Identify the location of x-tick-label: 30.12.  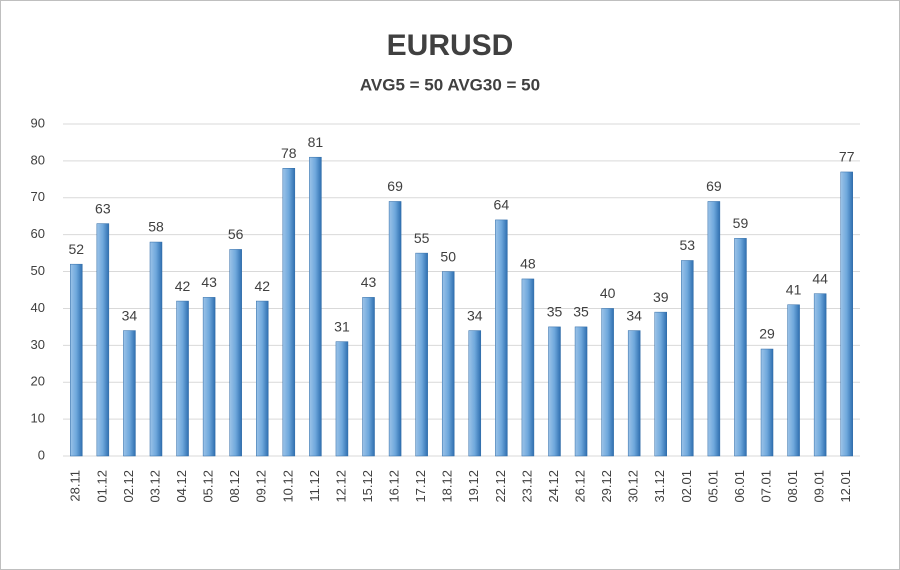
(633, 486).